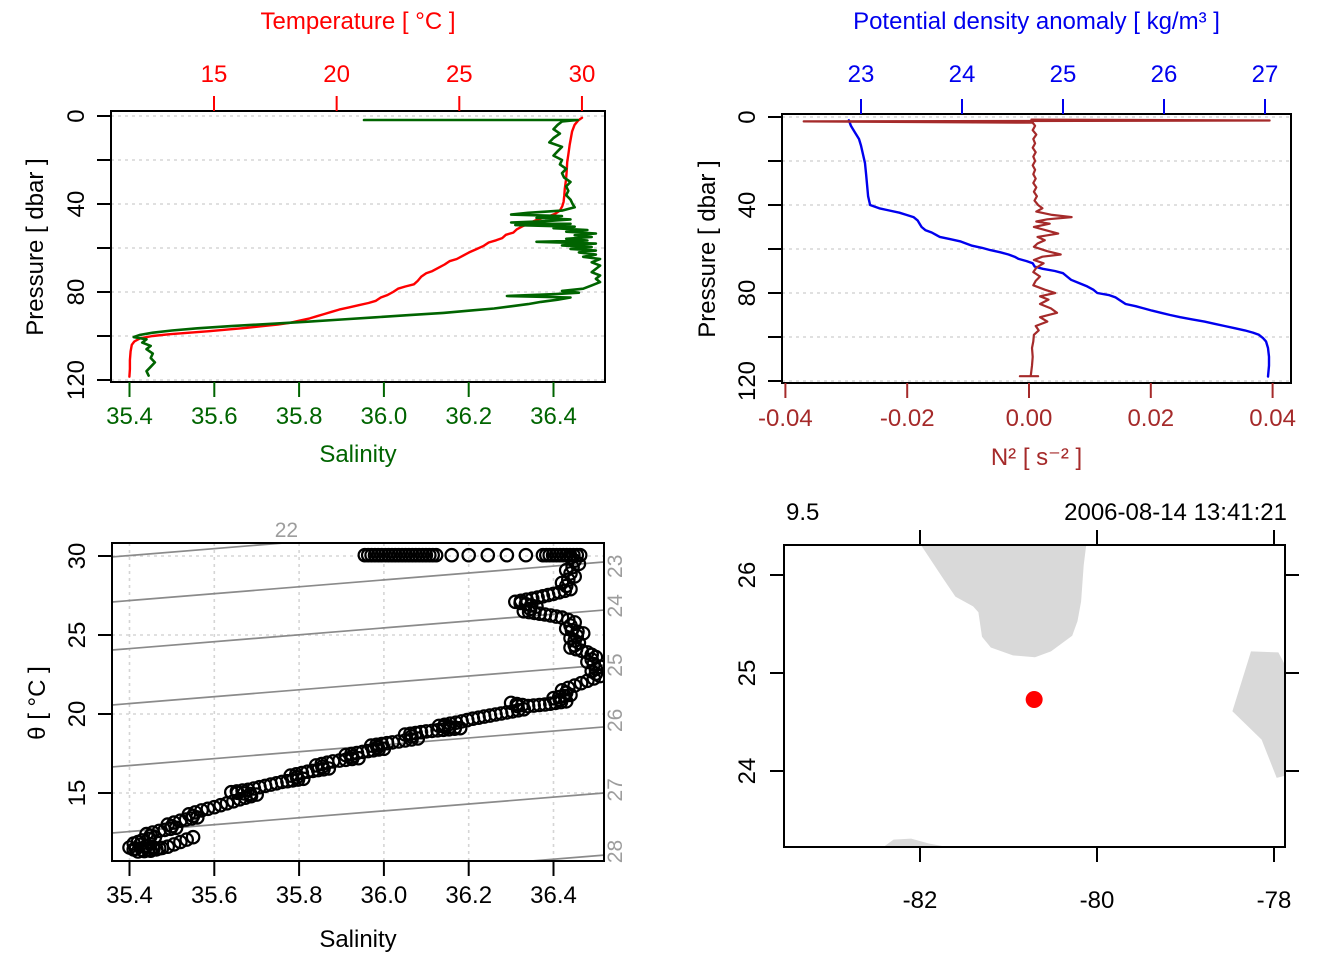 This screenshot has height=960, width=1344. What do you see at coordinates (358, 21) in the screenshot?
I see `temperature-axis-title: Temperature [ °C ]` at bounding box center [358, 21].